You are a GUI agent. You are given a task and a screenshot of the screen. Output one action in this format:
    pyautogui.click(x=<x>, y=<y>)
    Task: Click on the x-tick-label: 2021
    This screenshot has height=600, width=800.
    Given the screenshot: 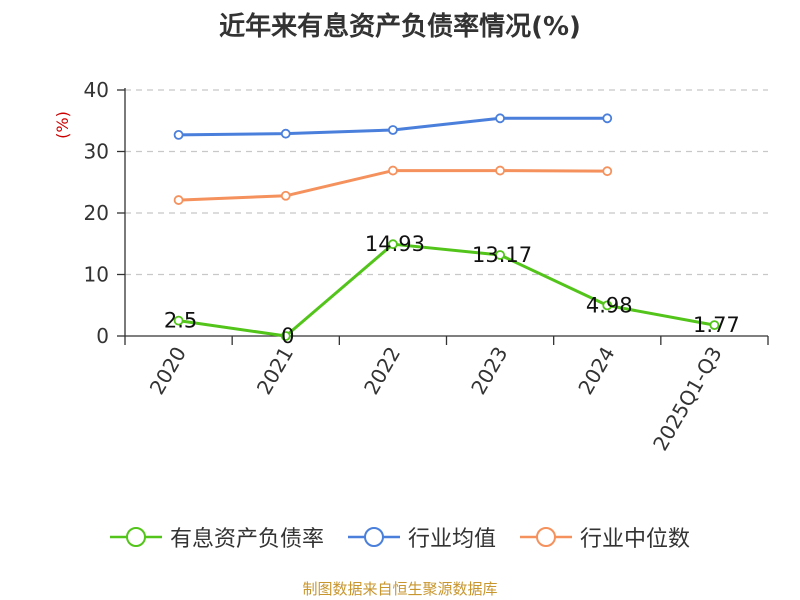 What is the action you would take?
    pyautogui.click(x=275, y=371)
    